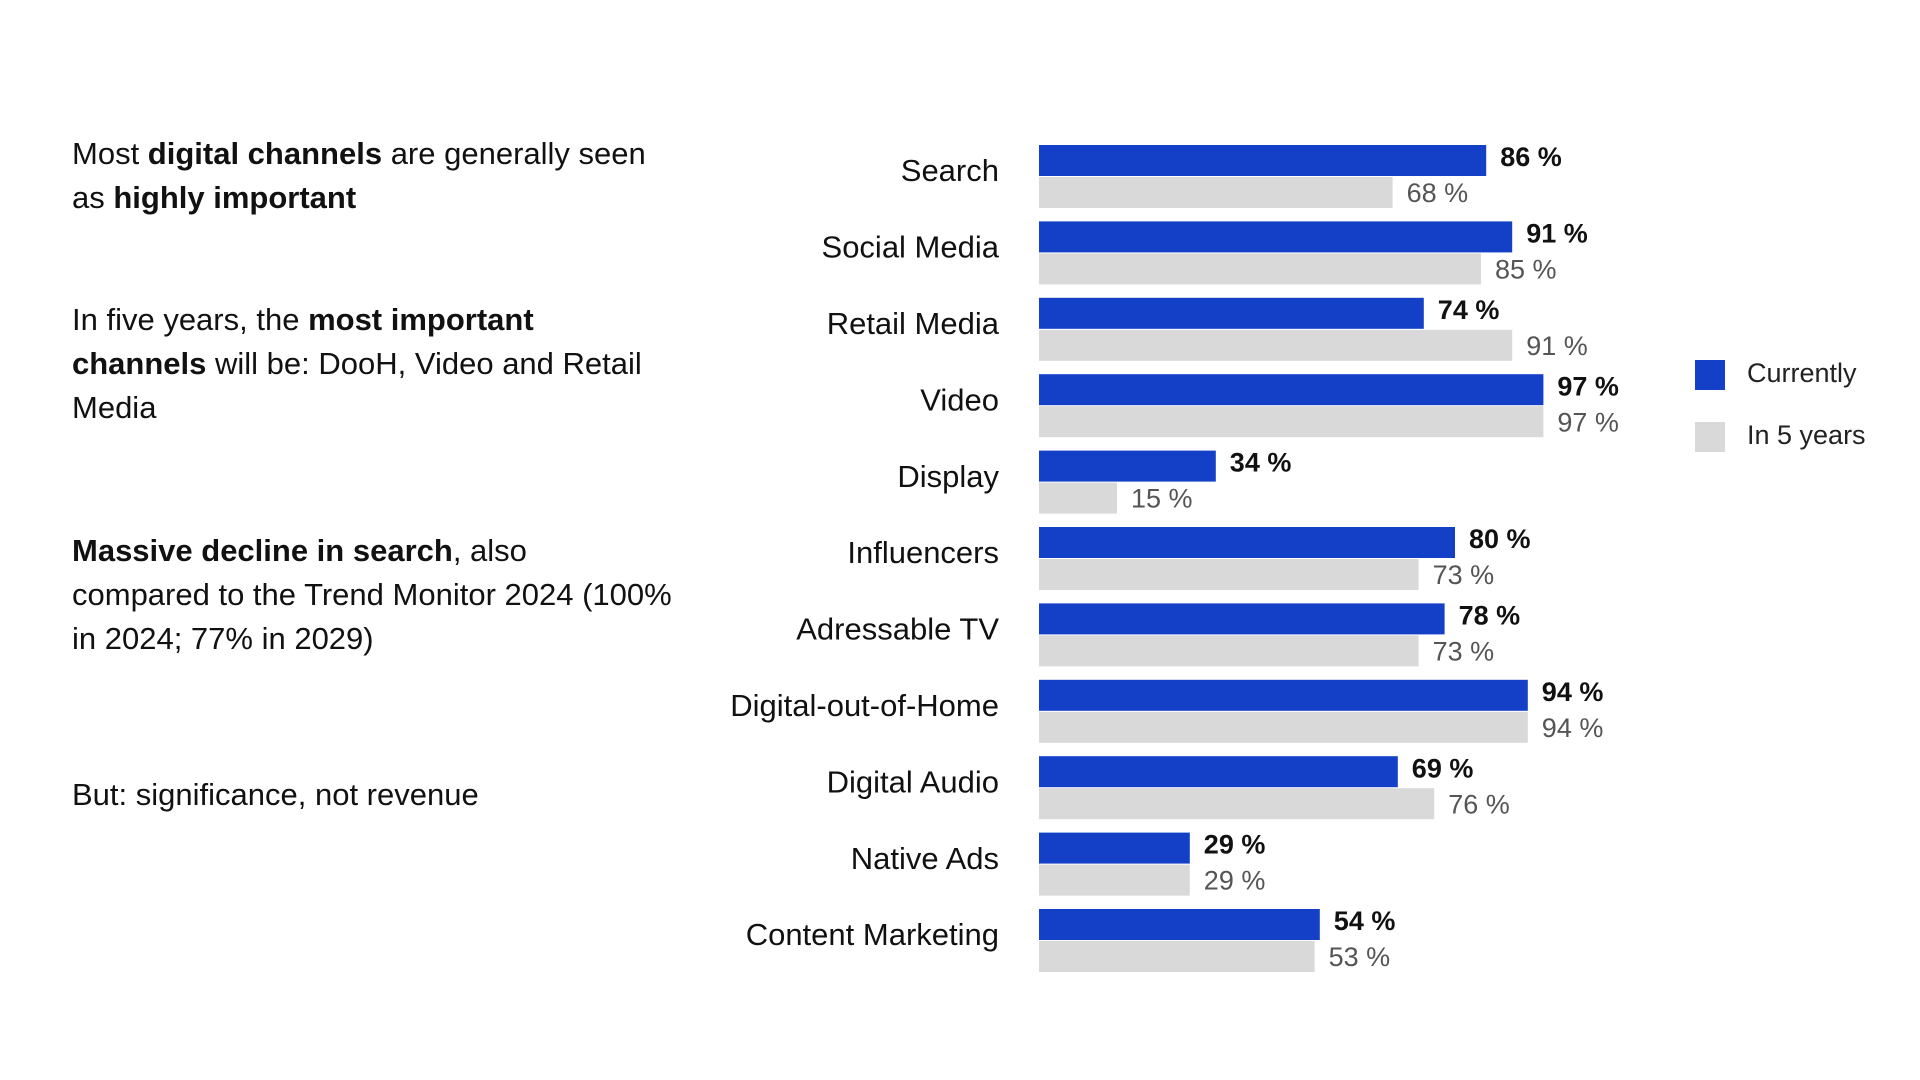  I want to click on value-label: 86 %, so click(1531, 157).